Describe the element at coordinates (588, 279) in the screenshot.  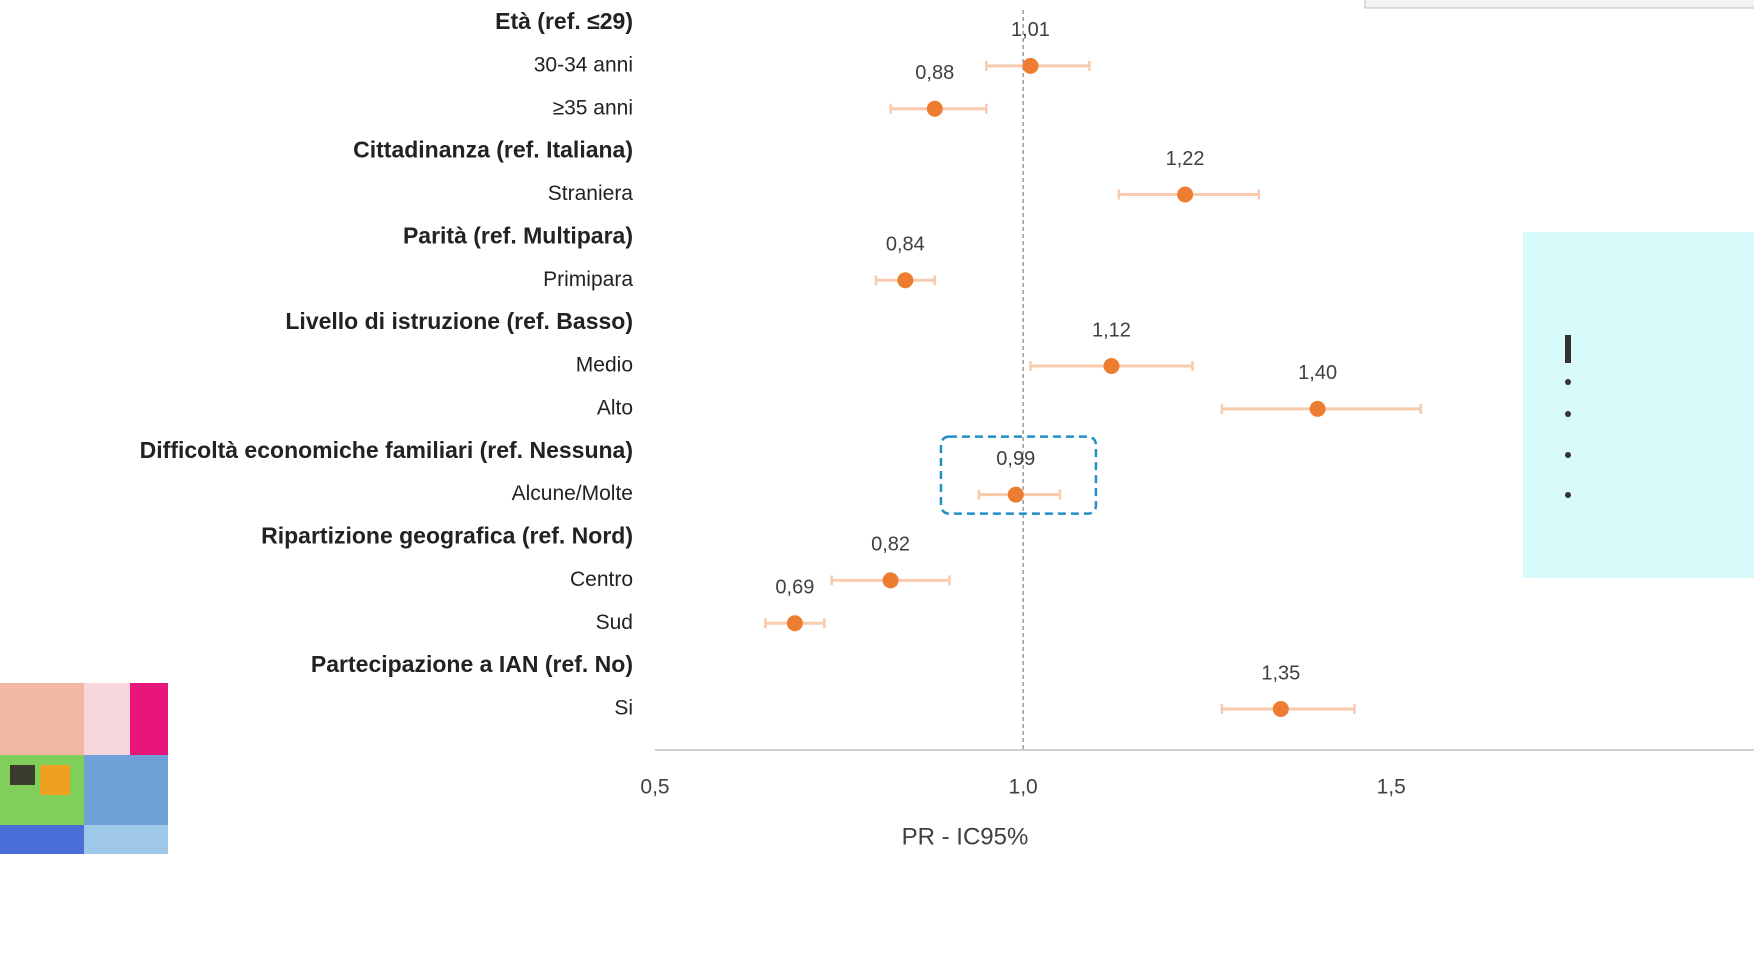
I see `category-label: Primipara` at that location.